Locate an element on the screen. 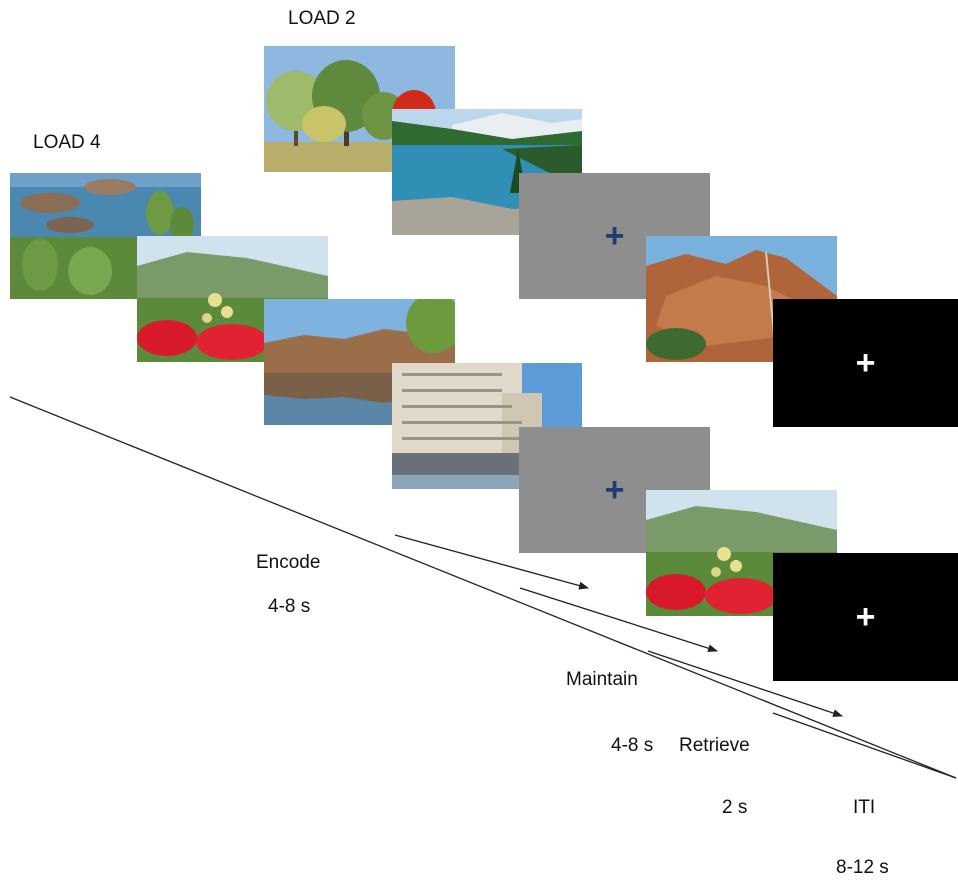  fixation-black-screen-load4: + is located at coordinates (865, 617).